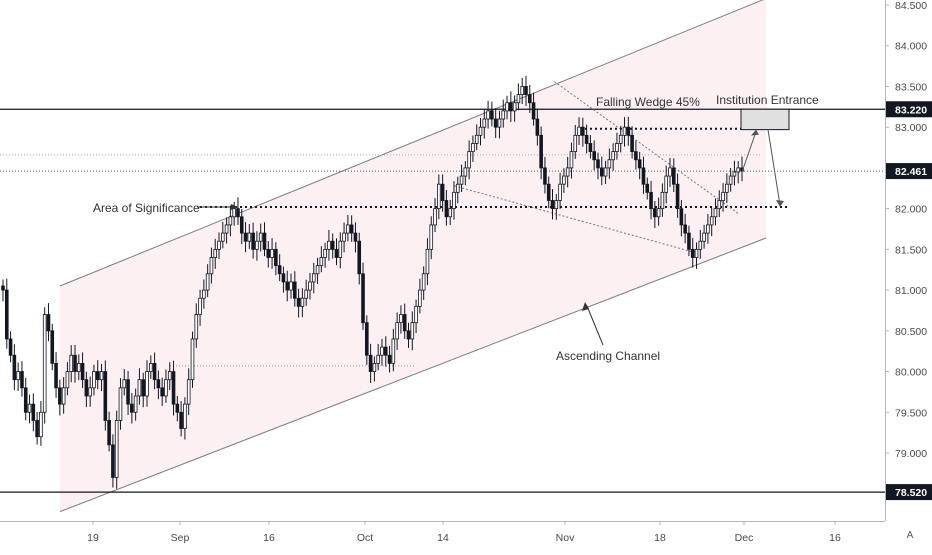 This screenshot has width=932, height=555. Describe the element at coordinates (146, 208) in the screenshot. I see `label-area-of-significance: Area of Significance` at that location.